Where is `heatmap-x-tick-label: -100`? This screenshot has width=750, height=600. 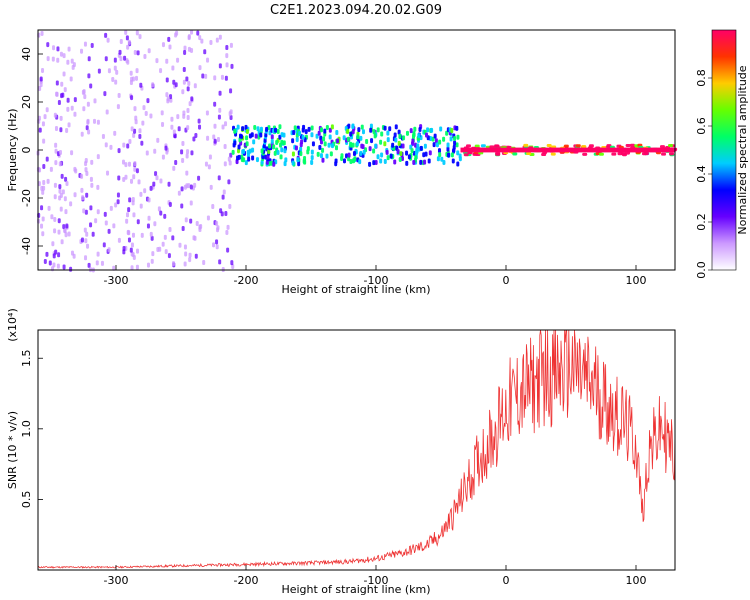
heatmap-x-tick-label: -100 is located at coordinates (376, 280).